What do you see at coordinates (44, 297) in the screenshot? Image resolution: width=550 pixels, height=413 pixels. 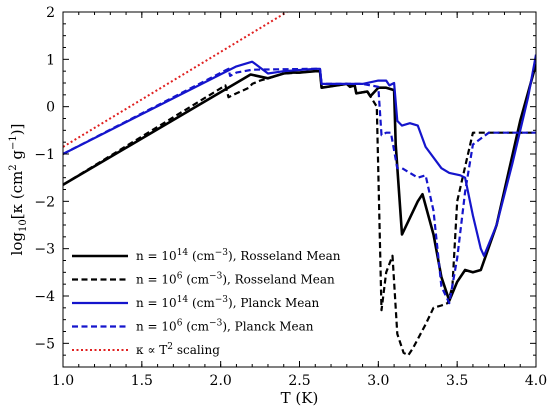 I see `y-tick-label: −4` at bounding box center [44, 297].